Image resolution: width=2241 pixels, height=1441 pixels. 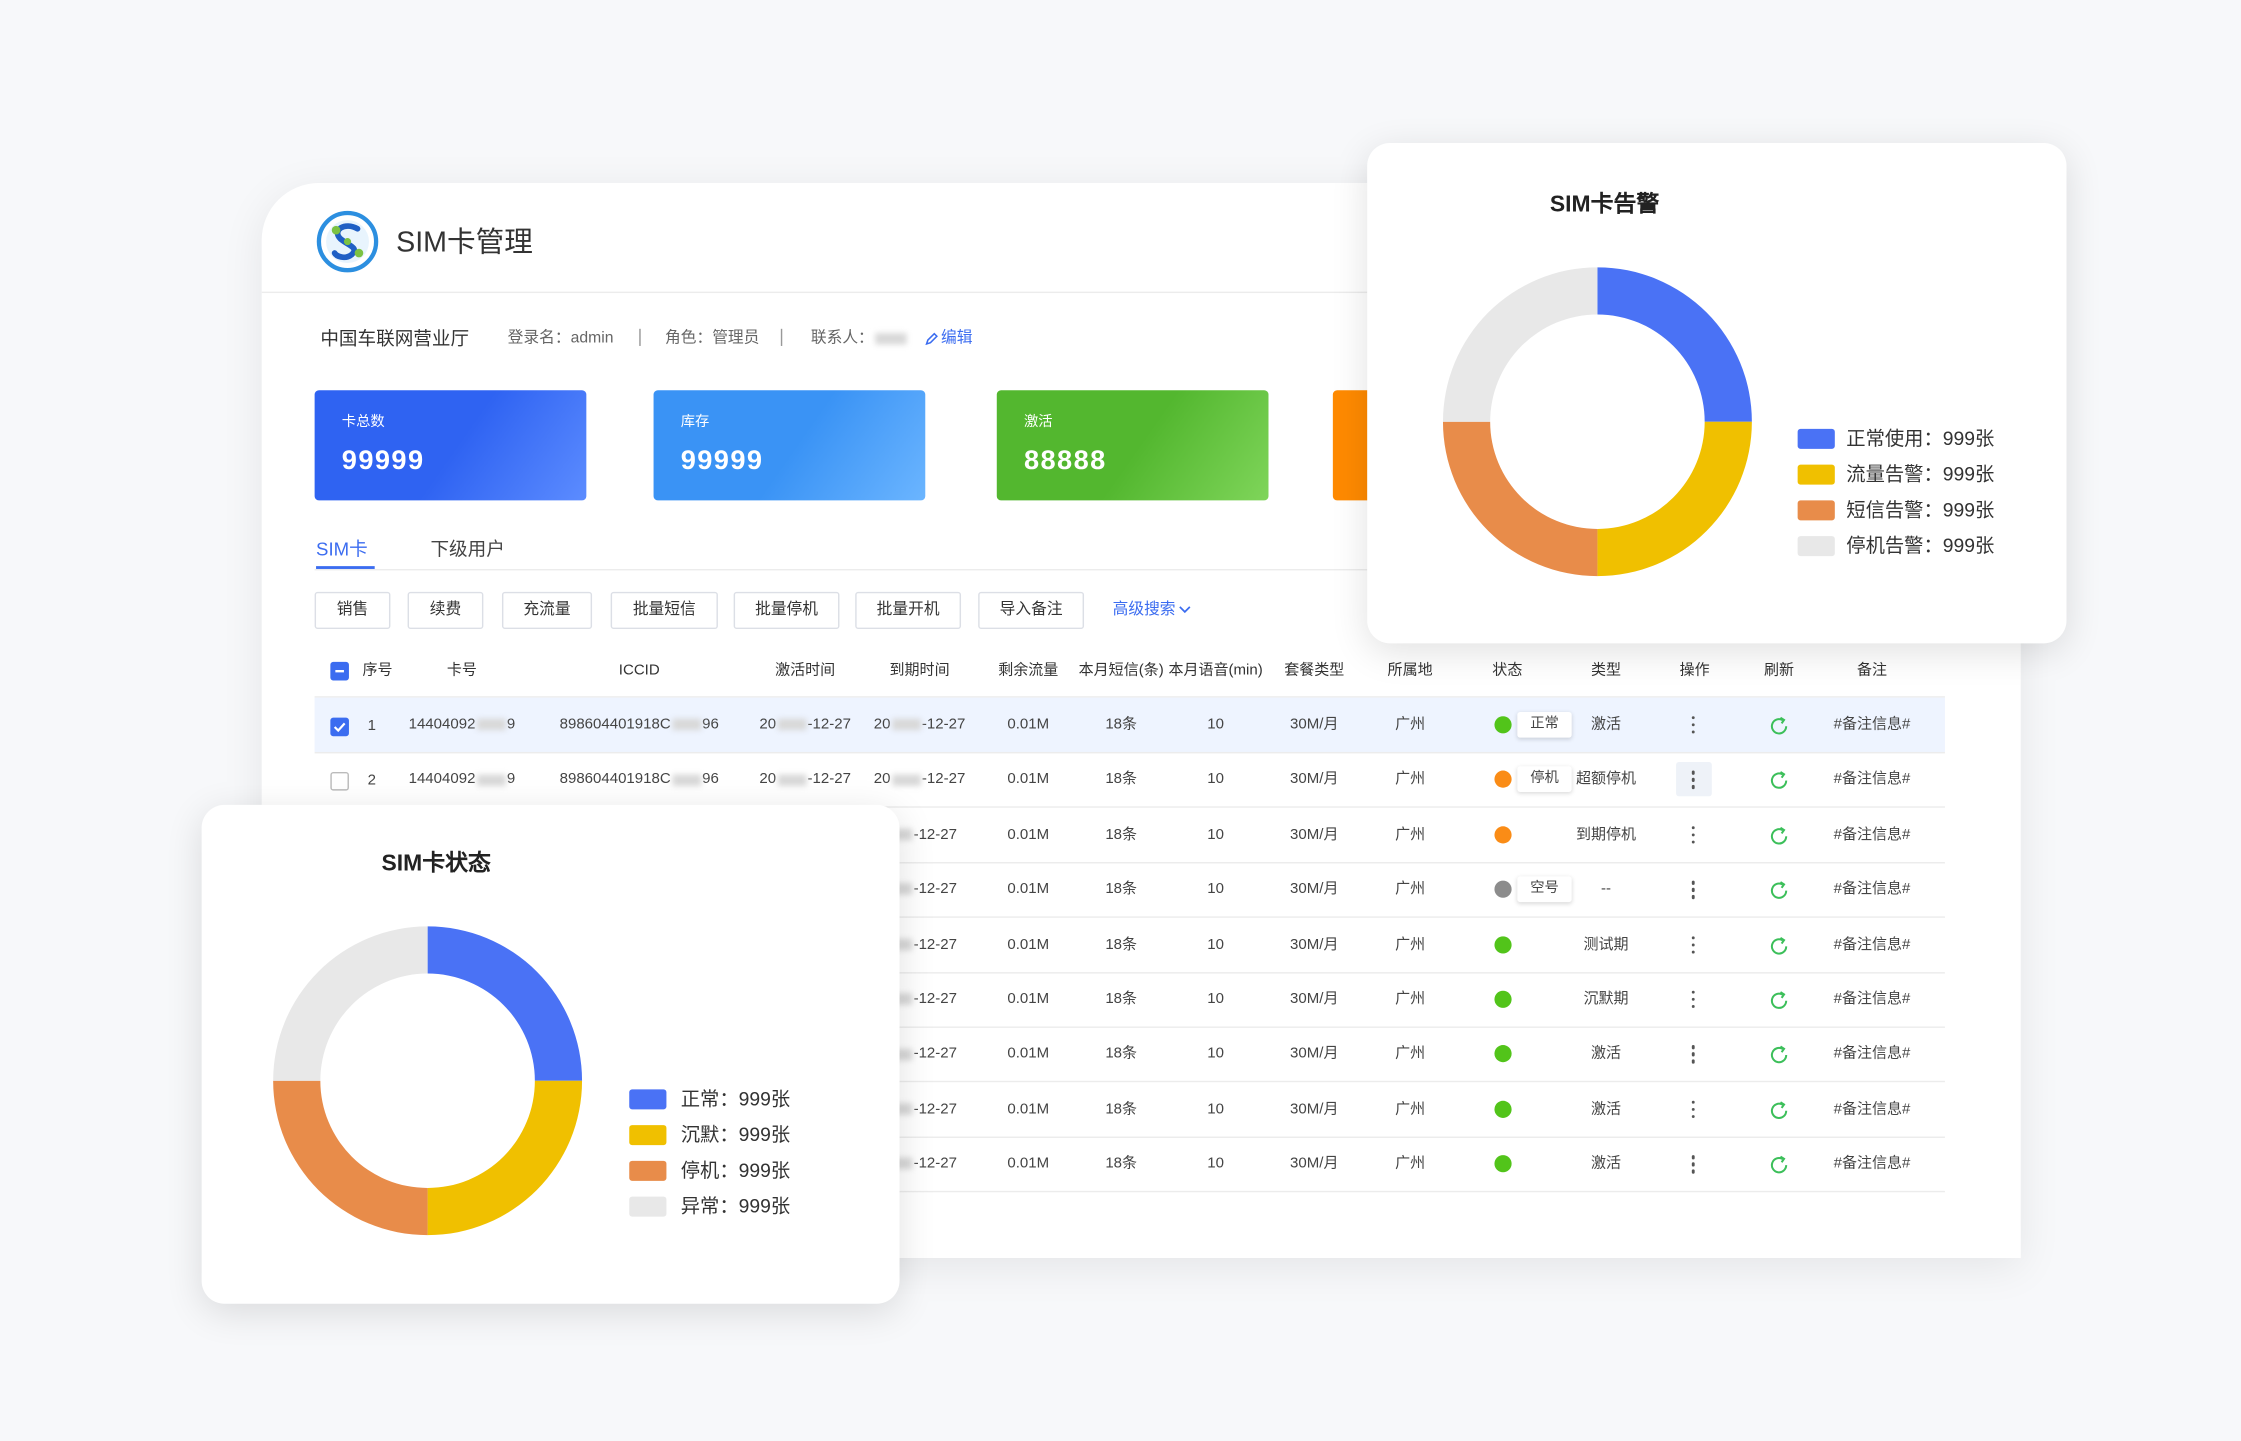 I want to click on cell: 898604401918C 96, so click(x=639, y=779).